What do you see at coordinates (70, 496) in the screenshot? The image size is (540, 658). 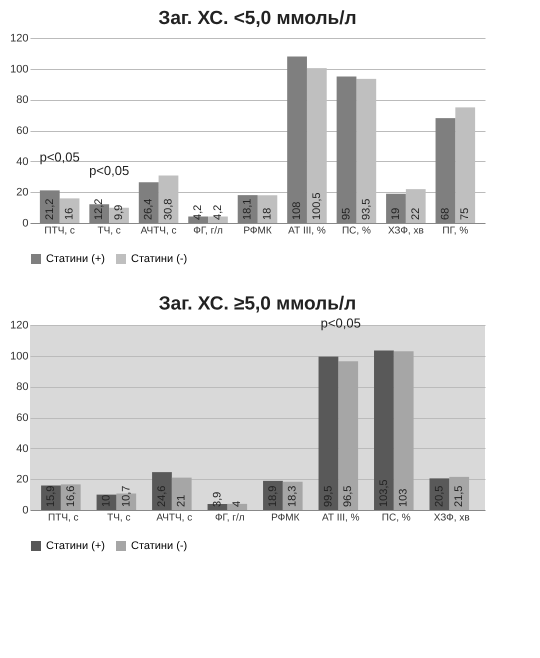 I see `data-label: 16,6` at bounding box center [70, 496].